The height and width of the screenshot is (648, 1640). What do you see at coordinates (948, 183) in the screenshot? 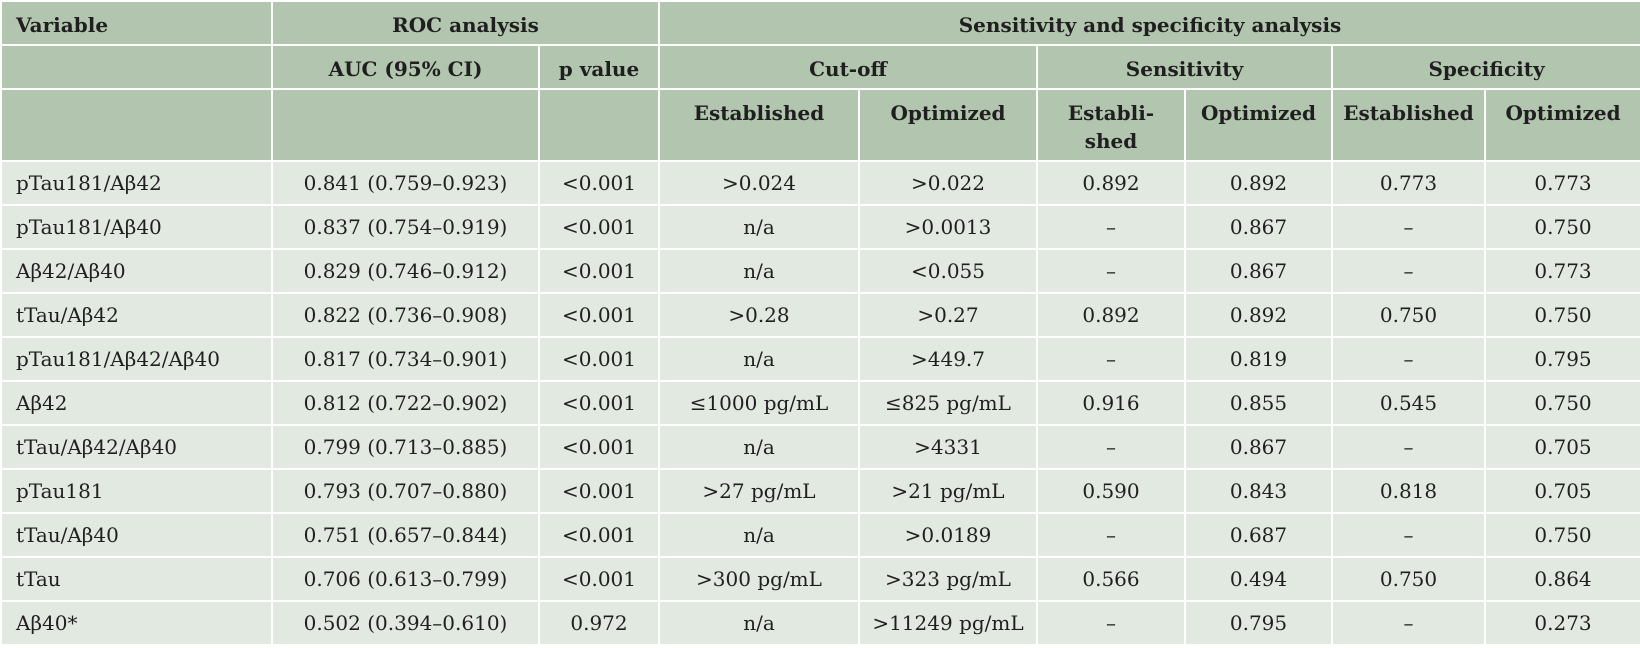
I see `cell-cutoff-optimized: >0.022` at bounding box center [948, 183].